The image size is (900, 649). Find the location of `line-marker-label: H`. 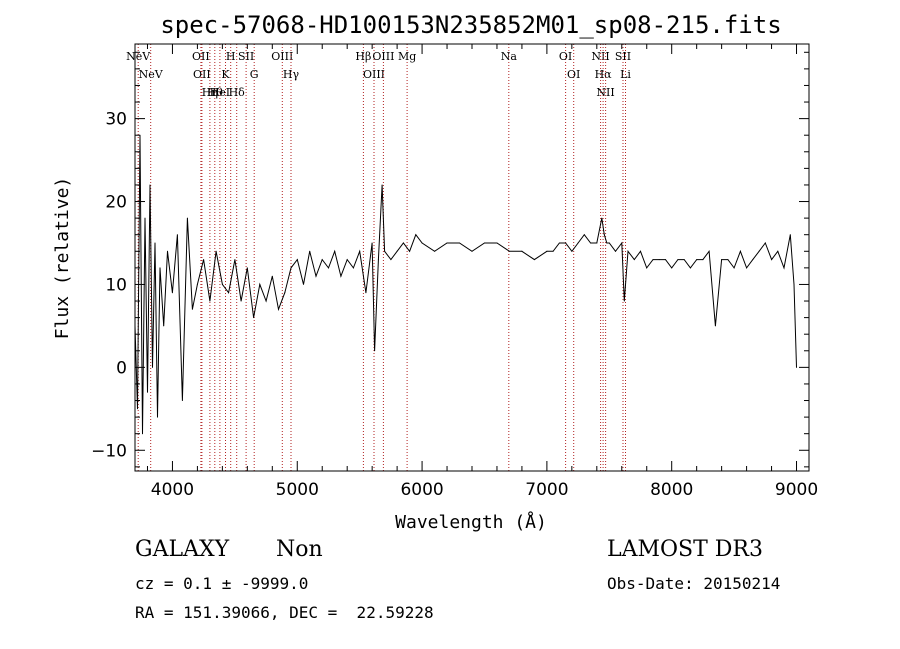

line-marker-label: H is located at coordinates (231, 56).